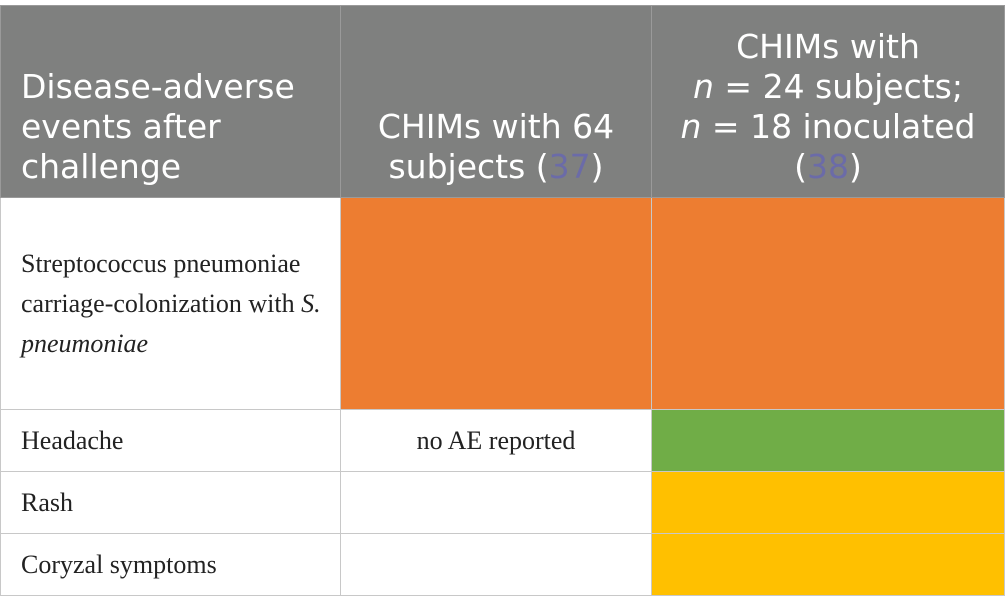 Image resolution: width=1005 pixels, height=612 pixels. Describe the element at coordinates (838, 126) in the screenshot. I see `header-chims-24-line3: = 18 inoculated` at that location.